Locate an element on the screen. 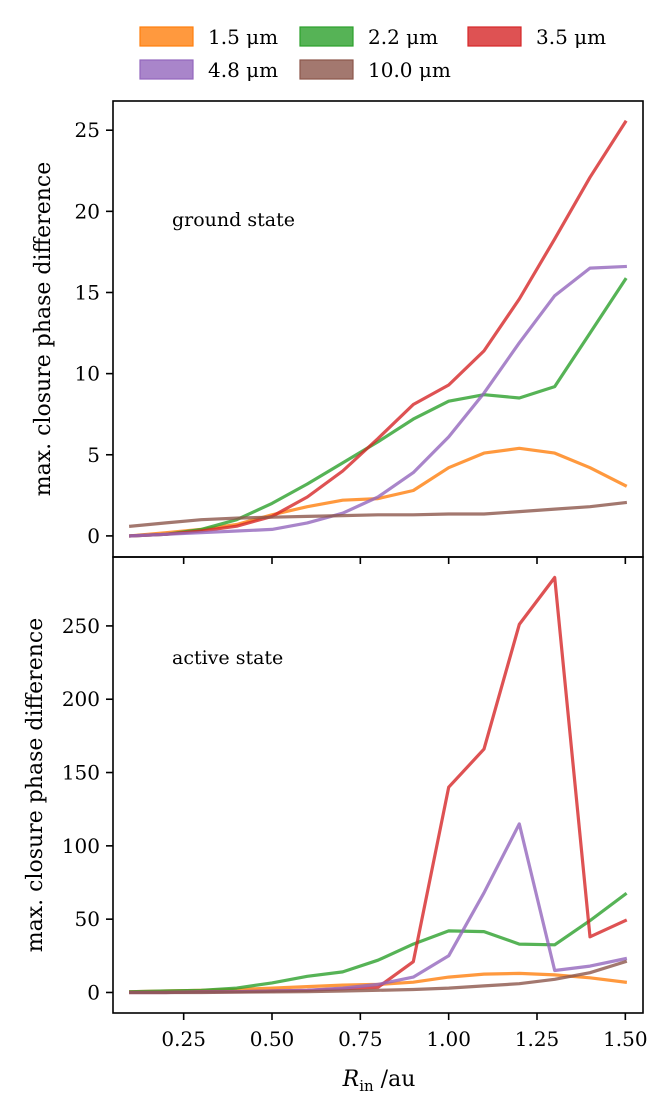  top-series-line-1-5-m is located at coordinates (378, 492).